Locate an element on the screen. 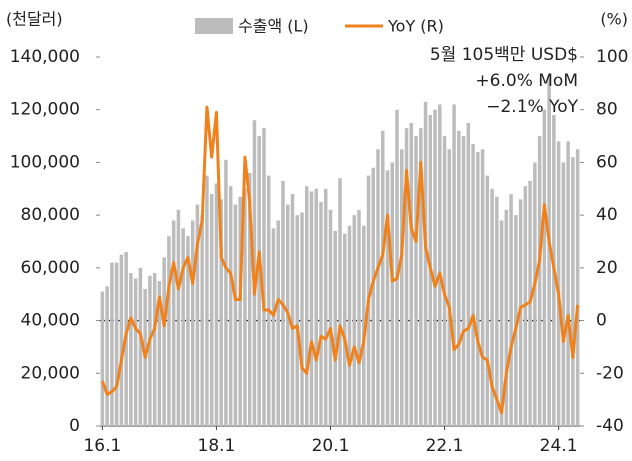 This screenshot has height=461, width=632. y2-tick-label: 0 is located at coordinates (601, 321).